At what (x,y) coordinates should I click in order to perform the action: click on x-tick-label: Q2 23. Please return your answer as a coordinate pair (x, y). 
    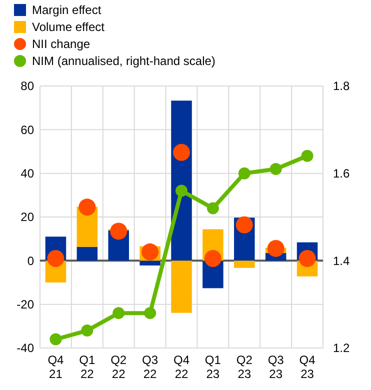
    Looking at the image, I should click on (244, 367).